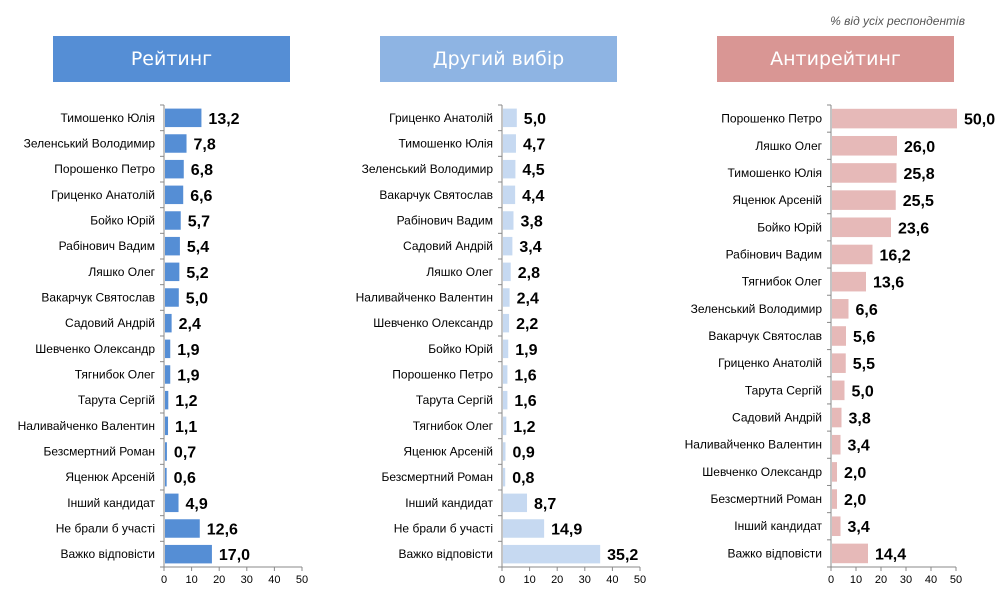 This screenshot has height=599, width=1007. I want to click on data-label: 6,6, so click(867, 310).